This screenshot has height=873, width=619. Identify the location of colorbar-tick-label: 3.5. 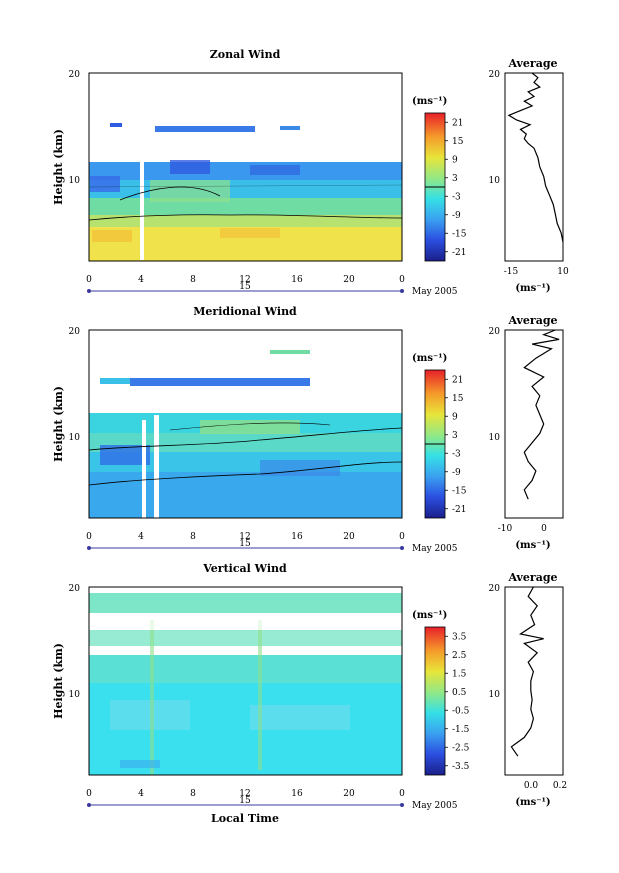
(459, 637).